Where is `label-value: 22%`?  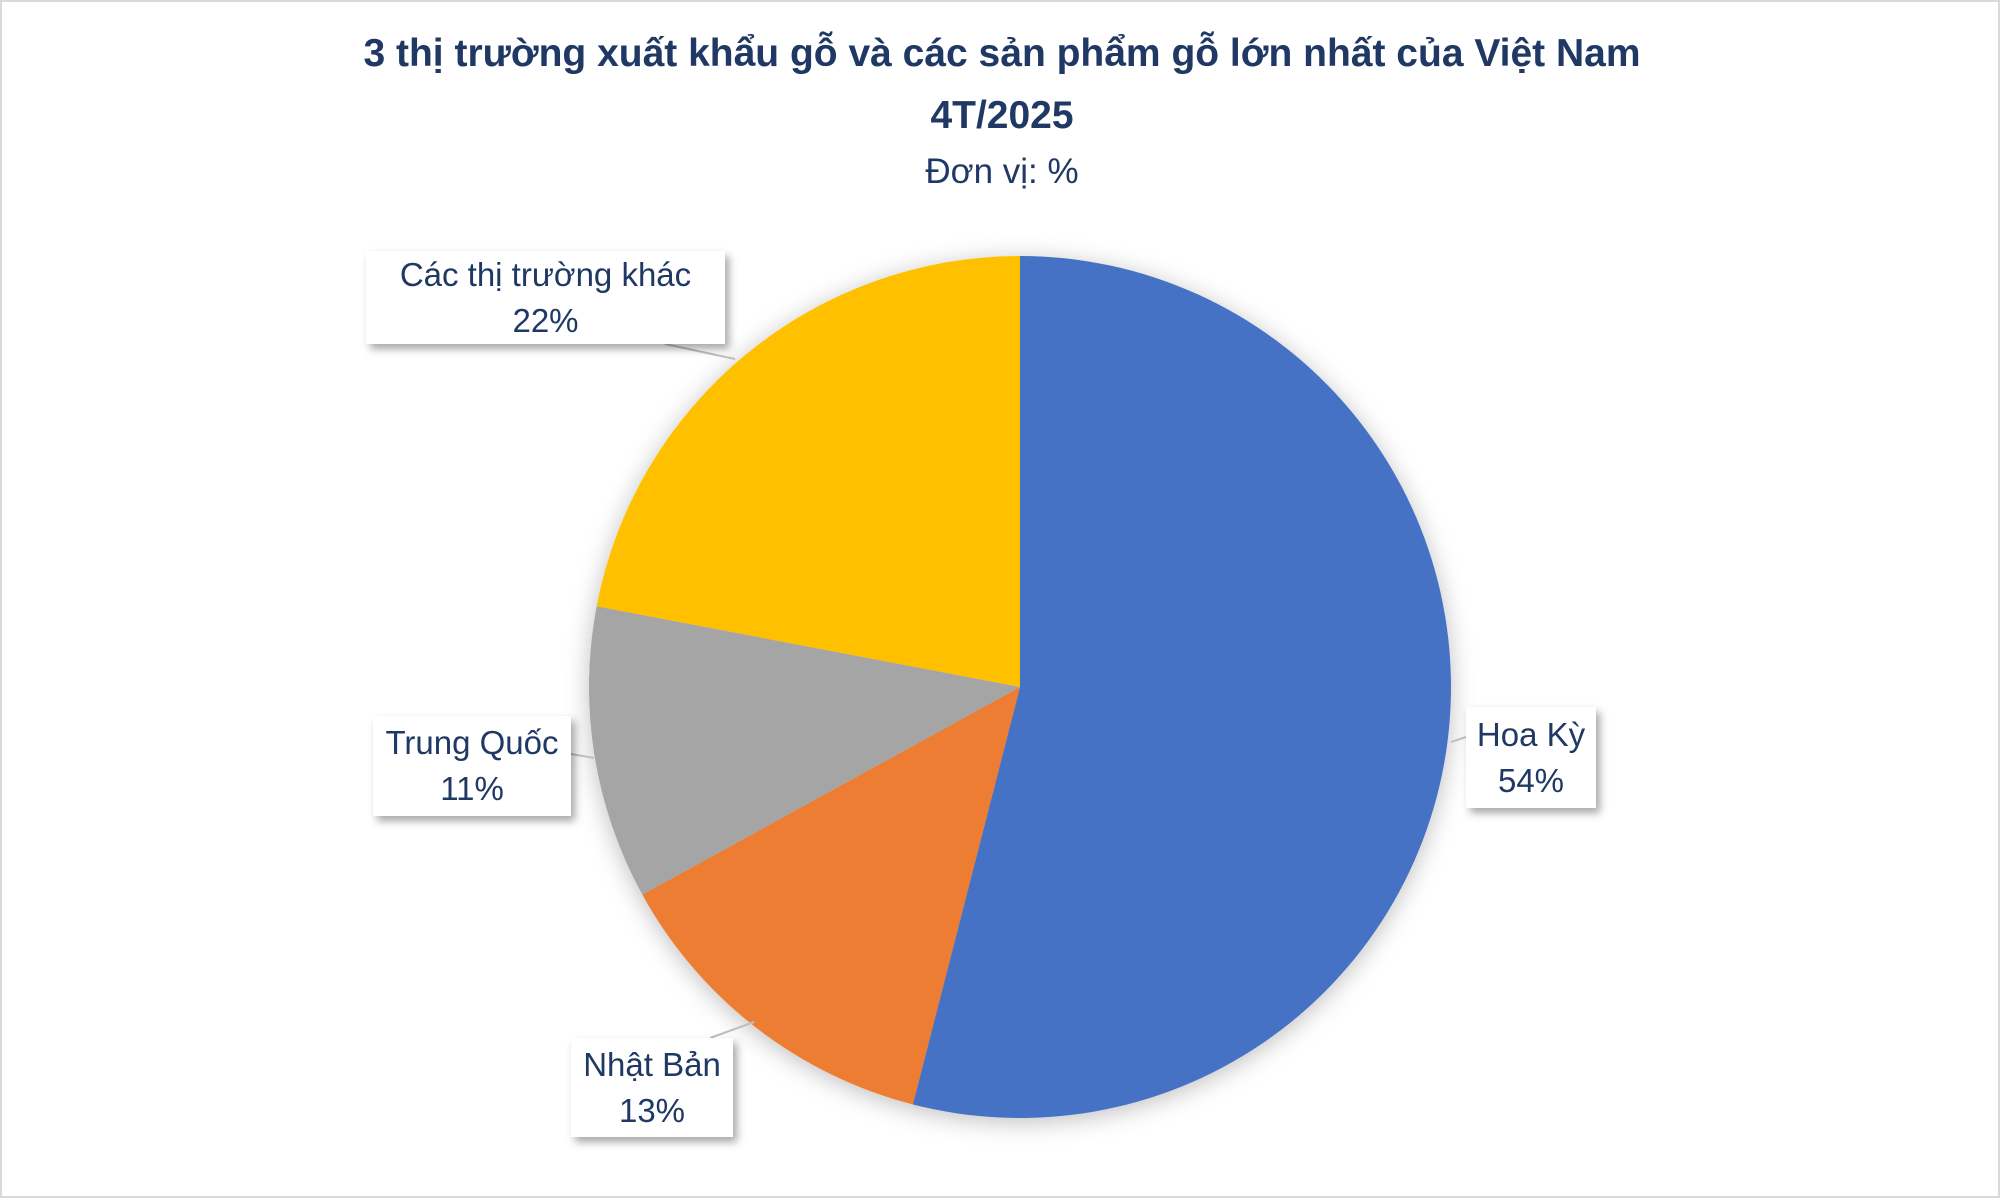
label-value: 22% is located at coordinates (545, 320).